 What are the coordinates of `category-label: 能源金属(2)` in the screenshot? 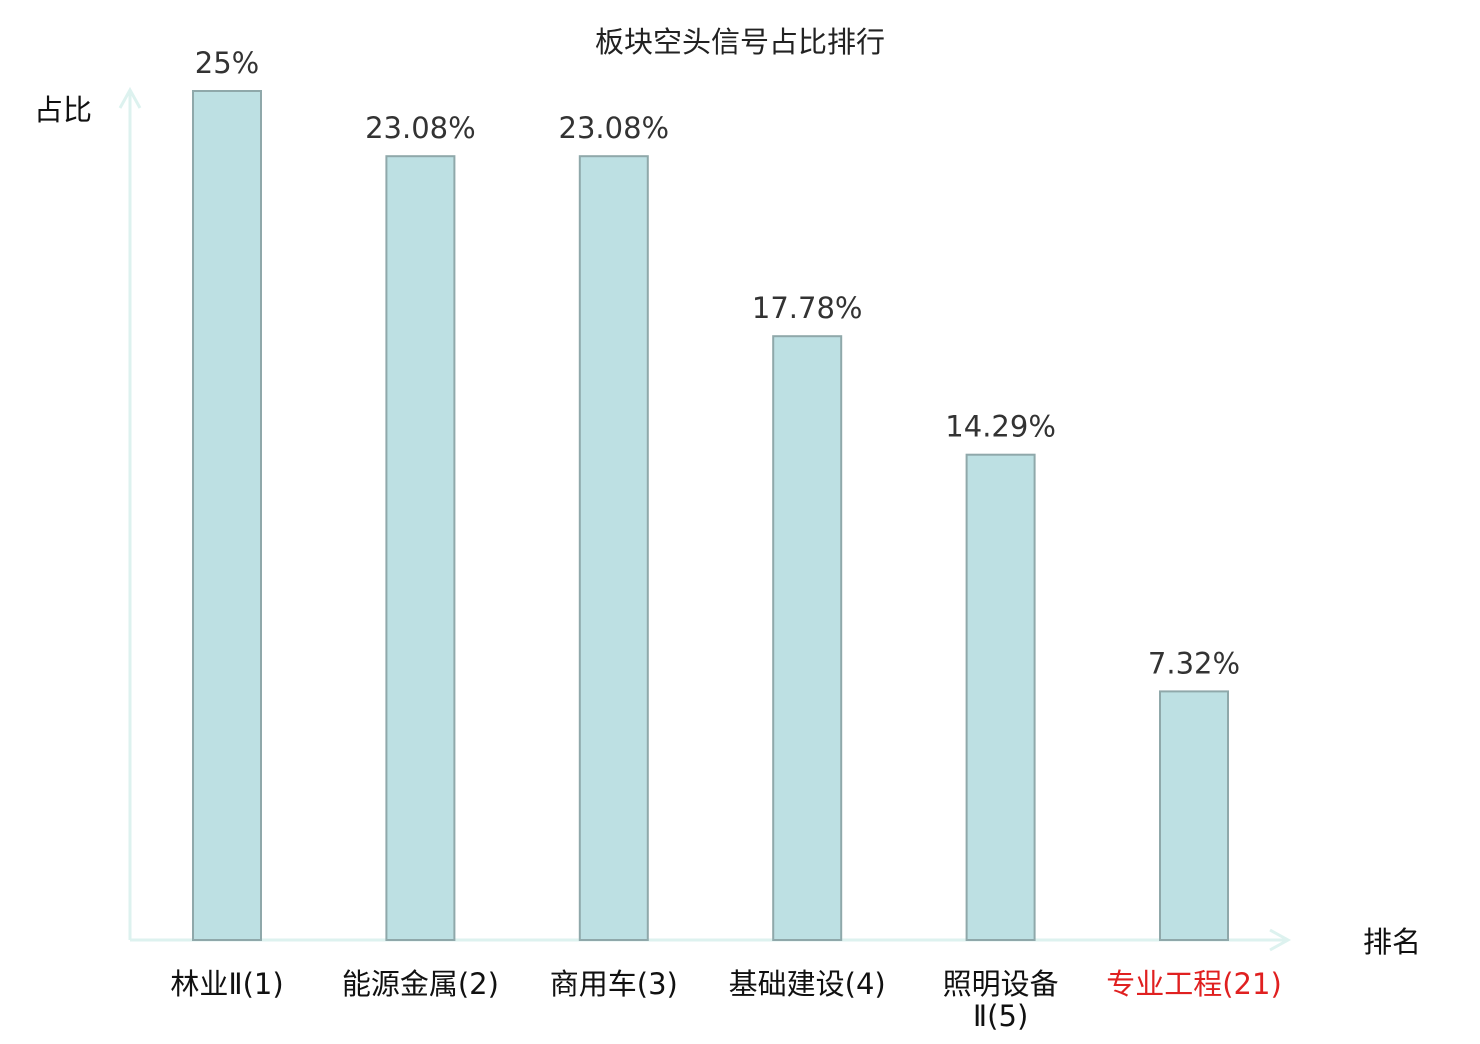 It's located at (420, 984).